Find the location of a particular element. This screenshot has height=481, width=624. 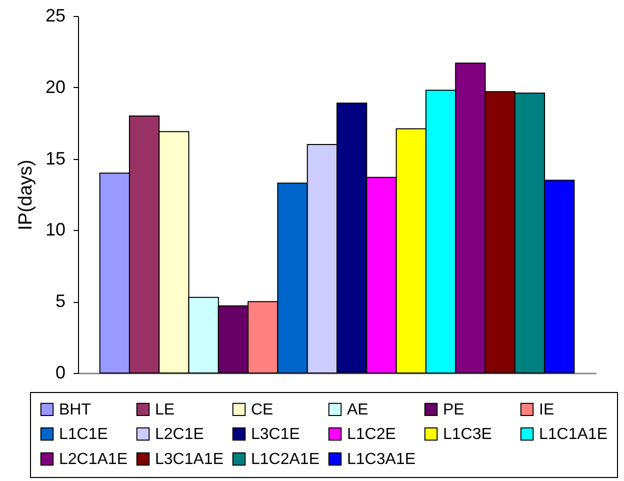

legend-label: L1C3A1E is located at coordinates (381, 459).